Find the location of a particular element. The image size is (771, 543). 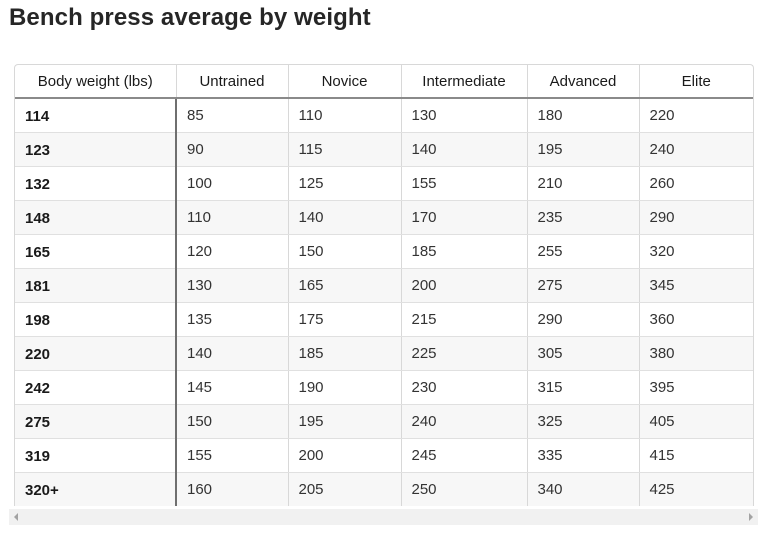

cell-intermediate: 225 is located at coordinates (464, 353).